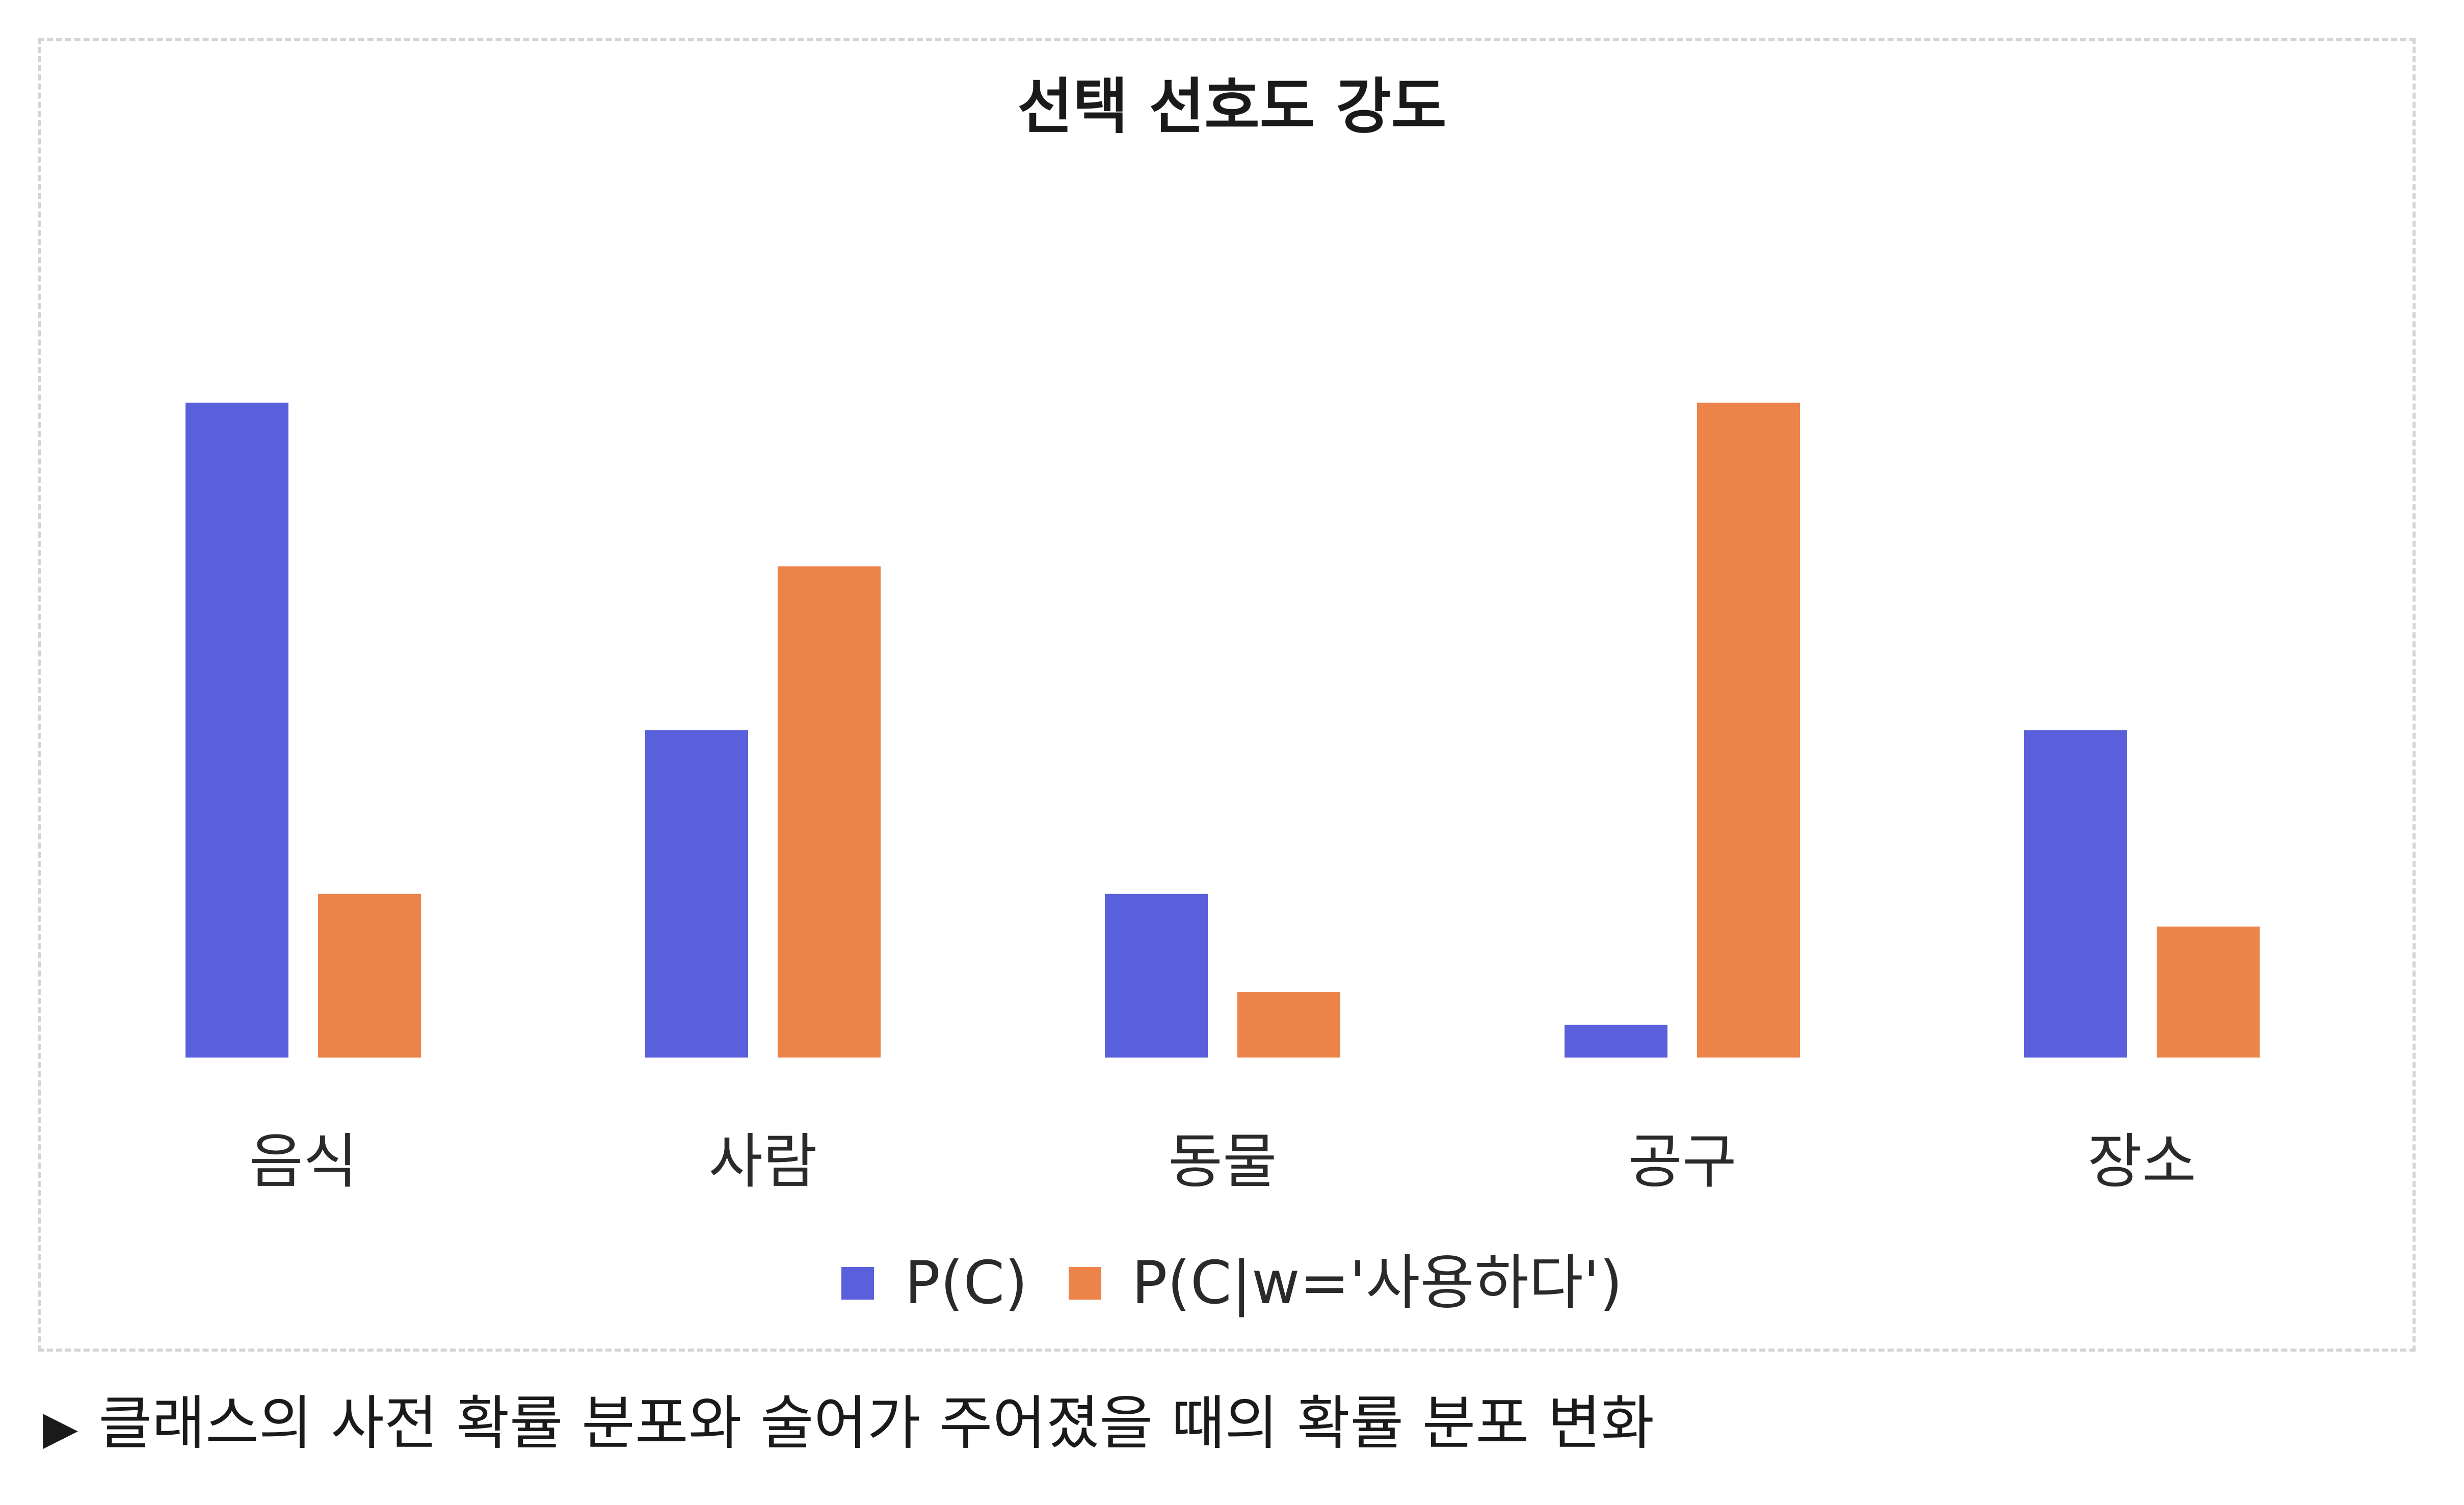 Image resolution: width=2464 pixels, height=1505 pixels. Describe the element at coordinates (1682, 1161) in the screenshot. I see `category-label-3: 공구` at that location.